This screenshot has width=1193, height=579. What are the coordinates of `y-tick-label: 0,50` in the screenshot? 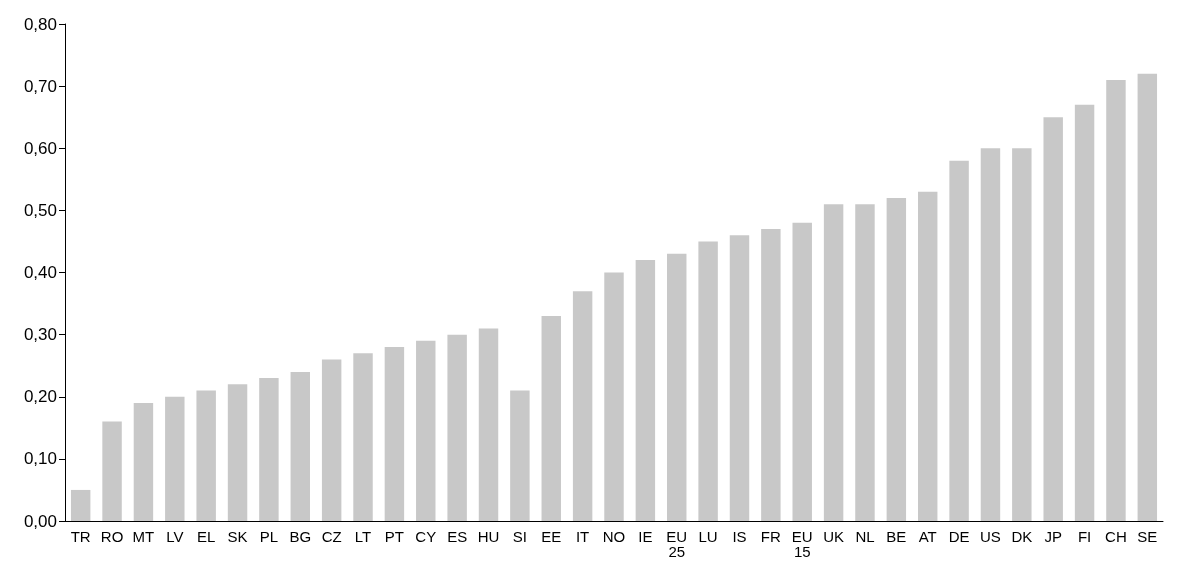 It's located at (40, 210).